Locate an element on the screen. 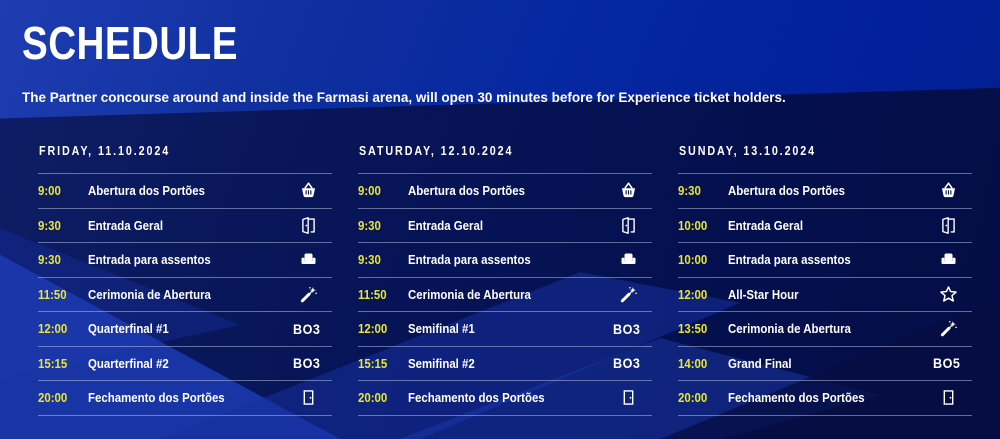  schedule-row: 10:00 Entrada para assentos is located at coordinates (825, 260).